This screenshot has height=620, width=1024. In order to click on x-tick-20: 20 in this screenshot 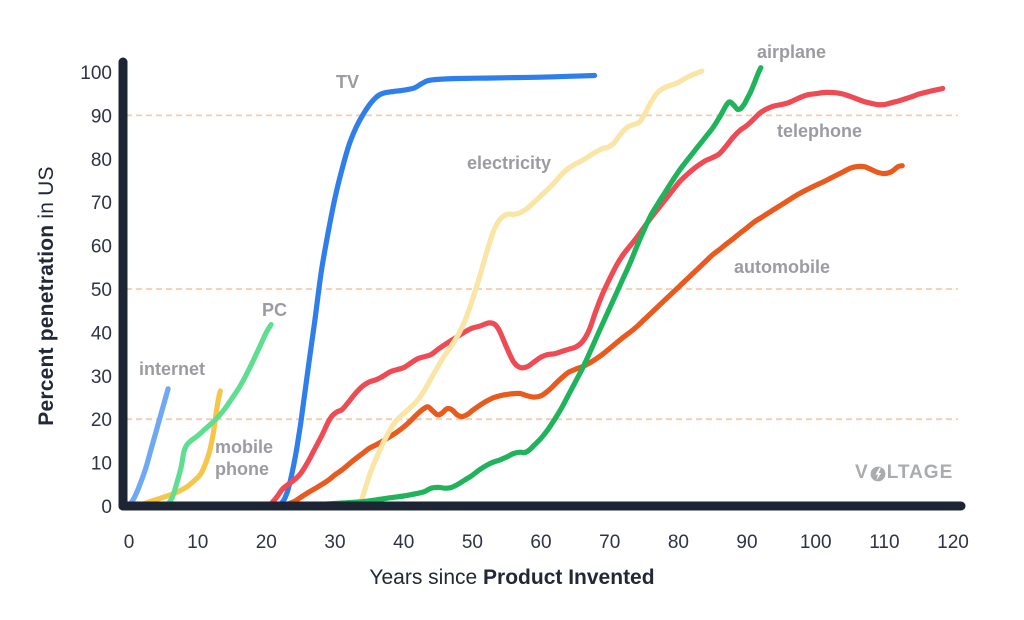, I will do `click(266, 542)`.